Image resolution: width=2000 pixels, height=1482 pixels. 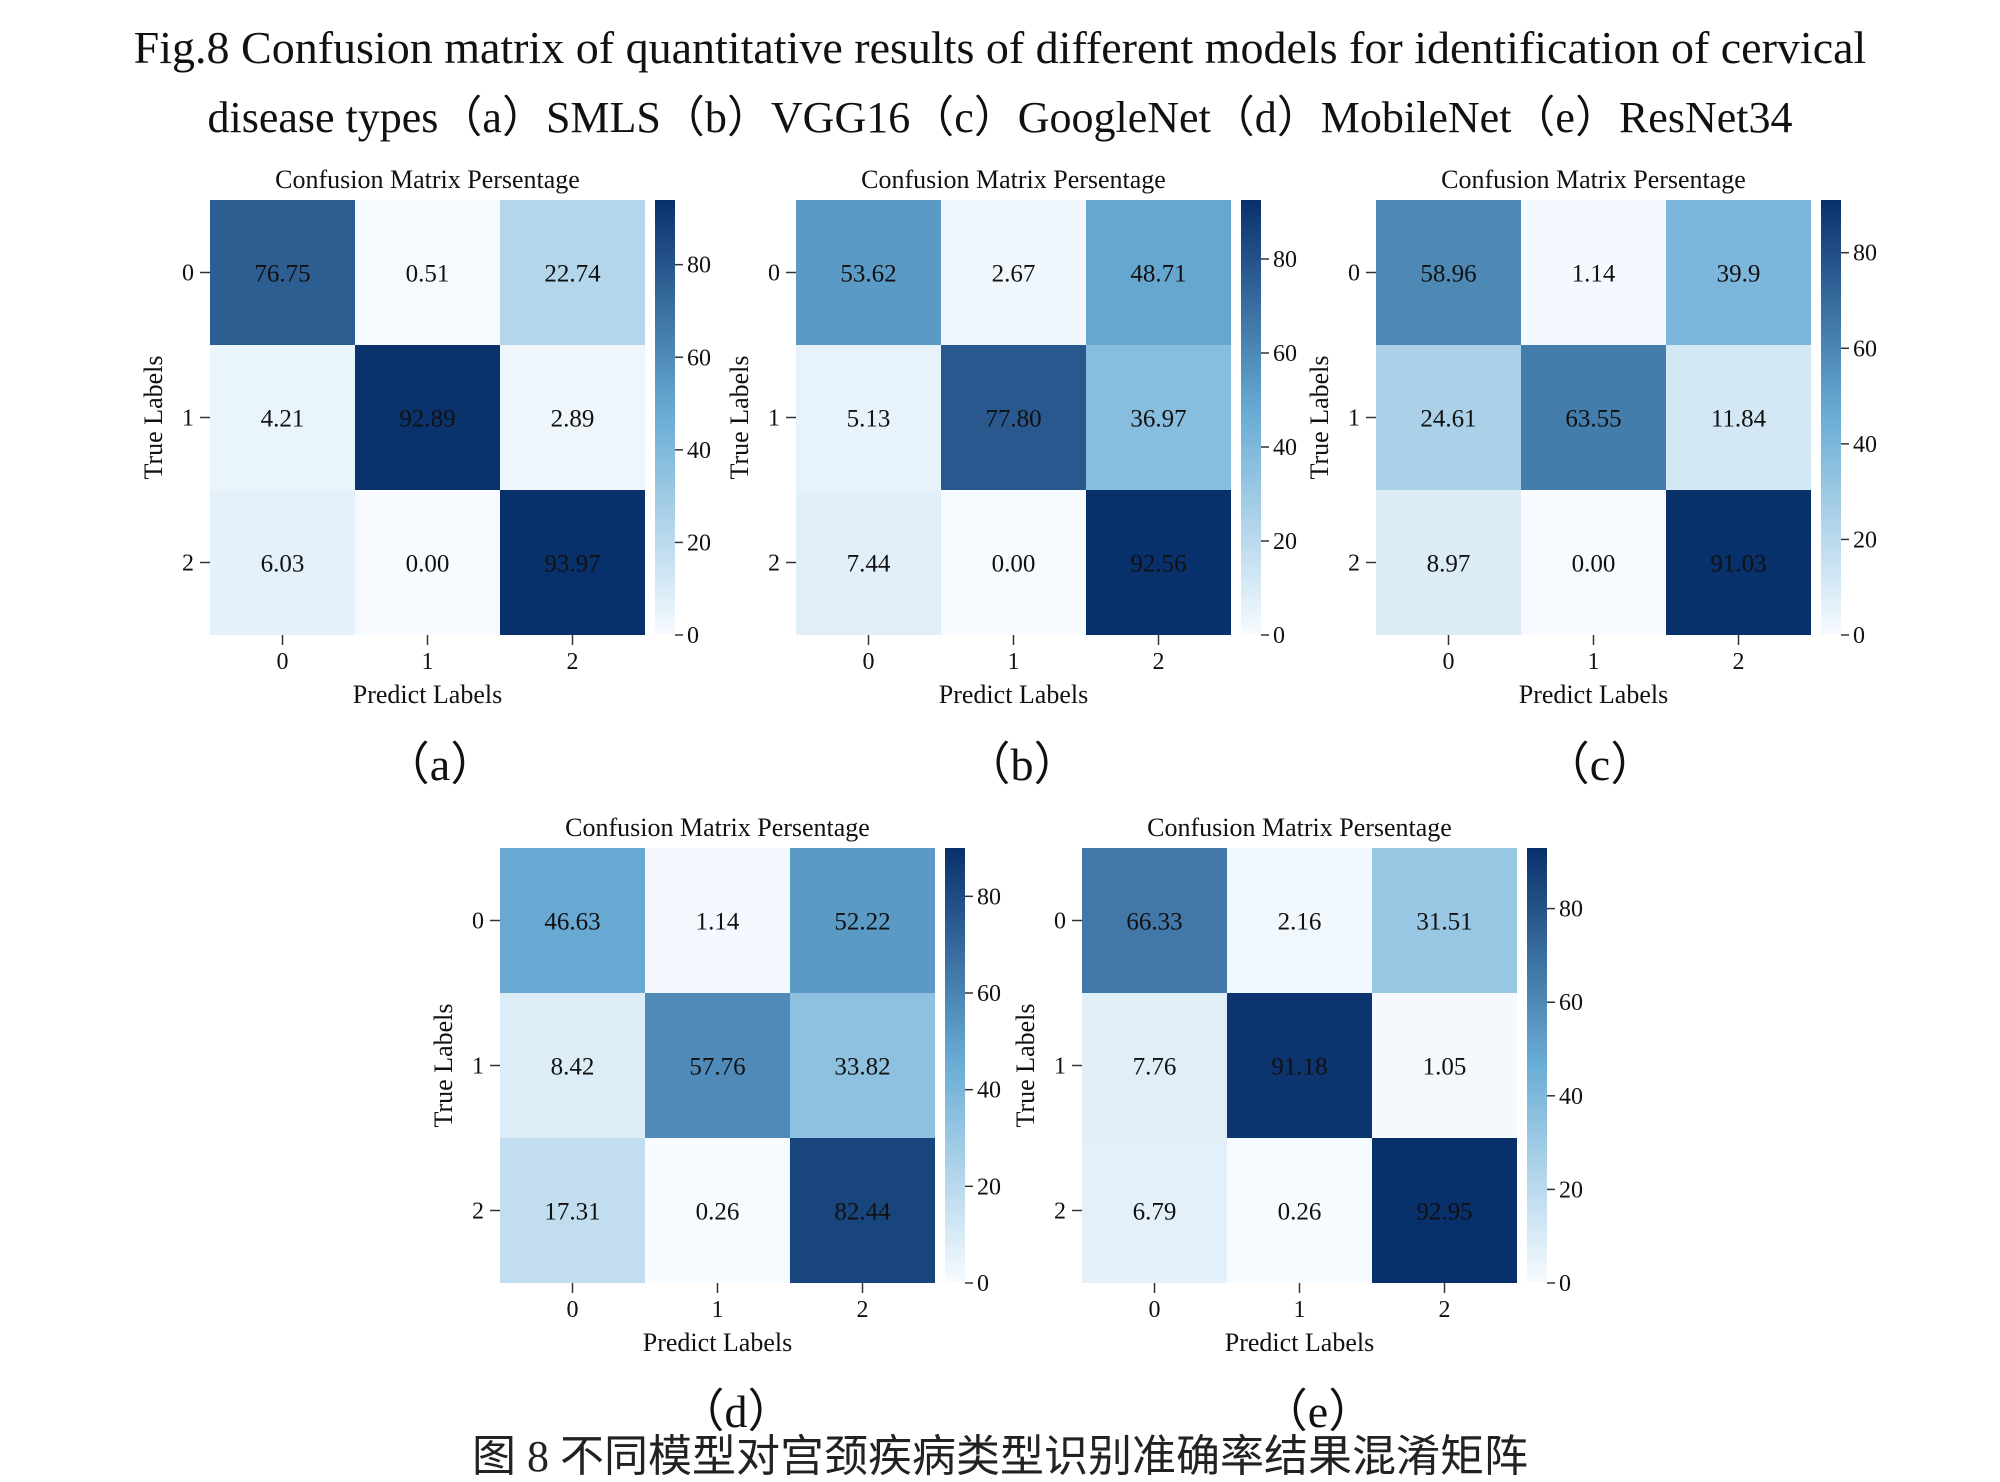 I want to click on cell-value-label: 2.67, so click(x=1014, y=274).